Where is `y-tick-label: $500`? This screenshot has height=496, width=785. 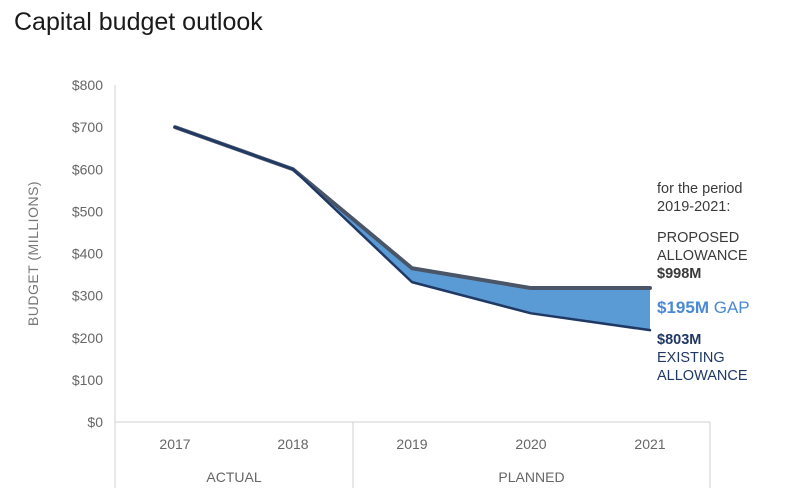 y-tick-label: $500 is located at coordinates (87, 211).